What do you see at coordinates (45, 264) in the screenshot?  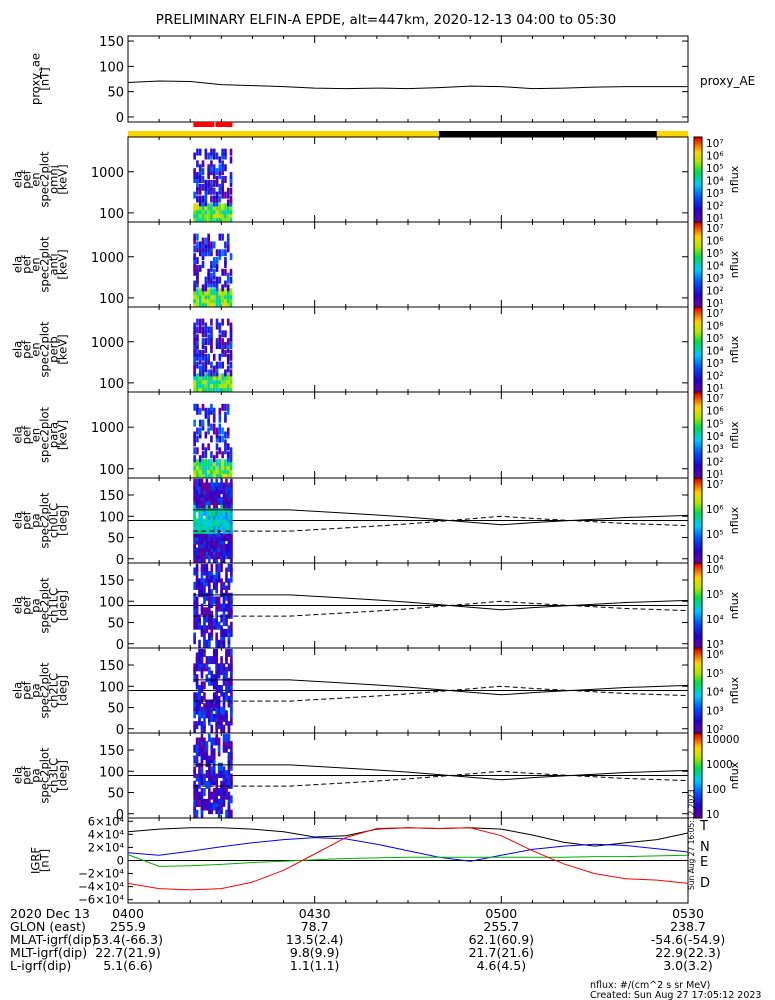 I see `y-axis-label: spec2plot` at bounding box center [45, 264].